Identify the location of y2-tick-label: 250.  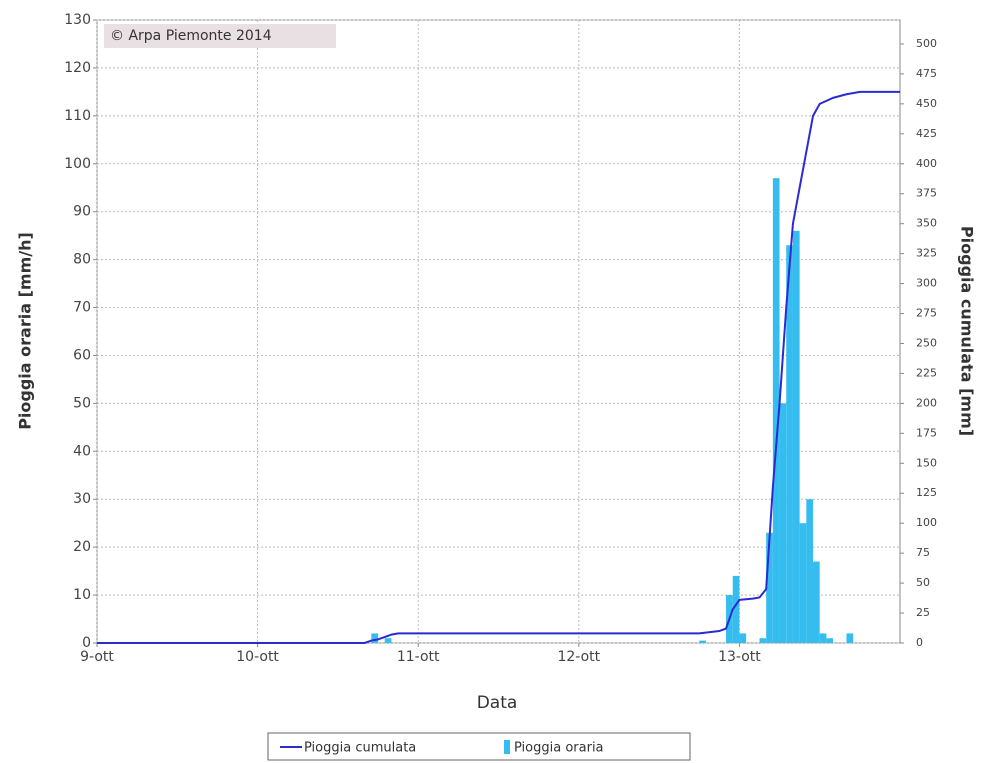
(926, 342).